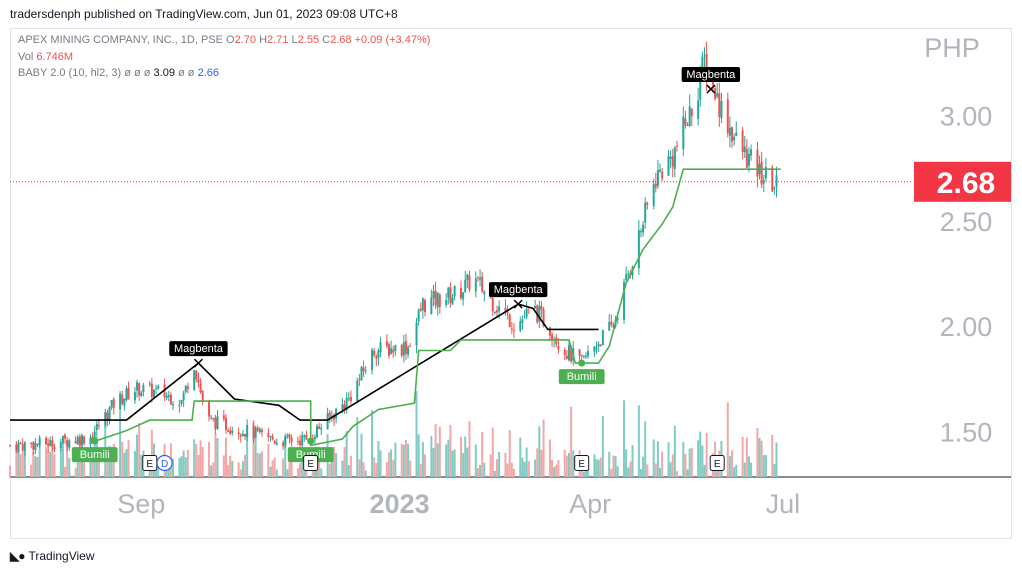 The height and width of the screenshot is (574, 1022). I want to click on sell-signal-label: Magbenta, so click(519, 290).